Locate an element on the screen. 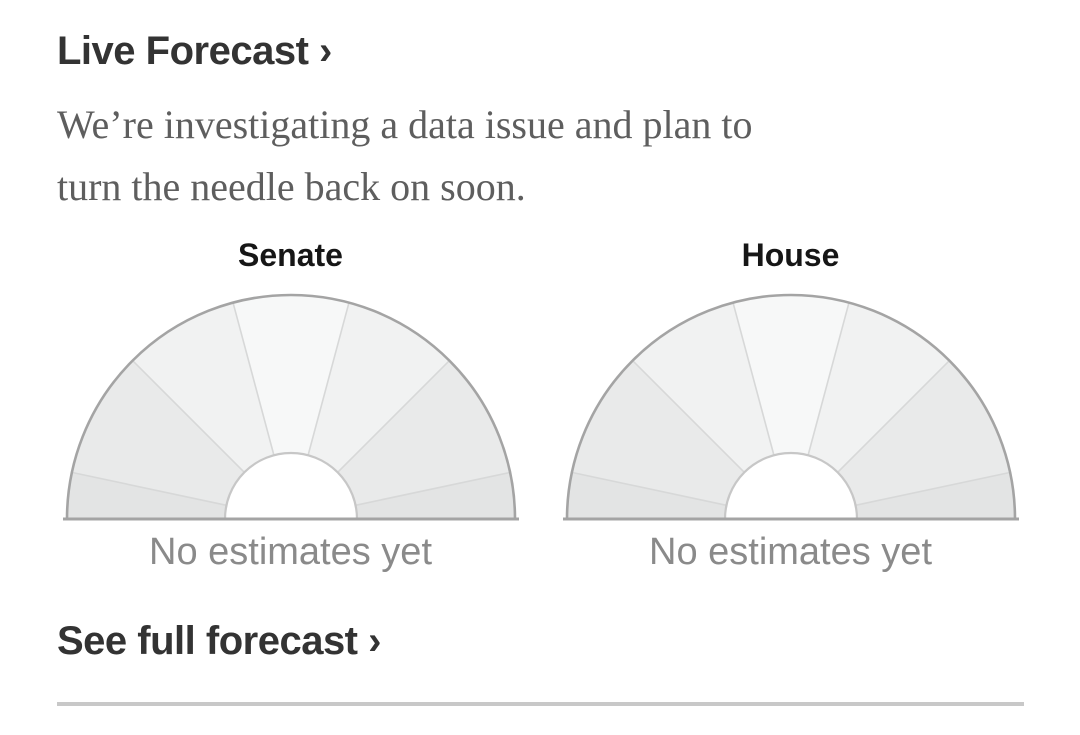 This screenshot has width=1080, height=735. house-gauge-status: No estimates yet is located at coordinates (790, 552).